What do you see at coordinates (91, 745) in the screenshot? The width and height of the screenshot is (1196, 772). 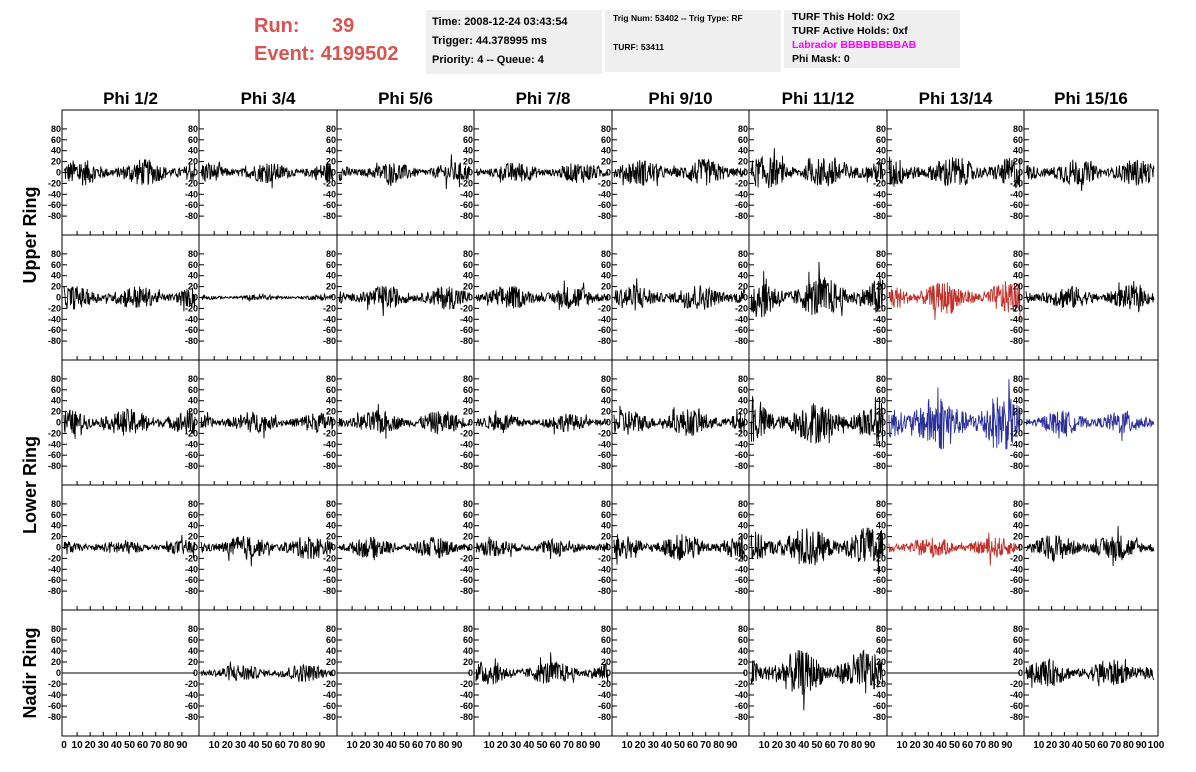 I see `x-tick-label: 20` at bounding box center [91, 745].